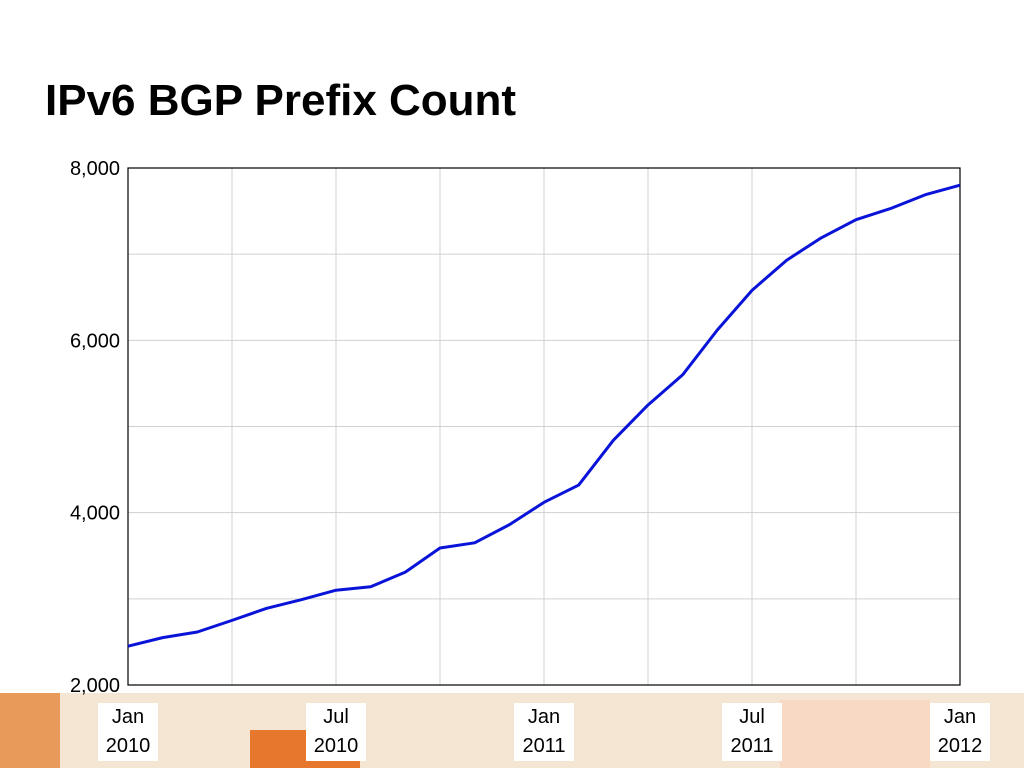 This screenshot has width=1024, height=768. I want to click on y-tick-label: 4,000, so click(95, 514).